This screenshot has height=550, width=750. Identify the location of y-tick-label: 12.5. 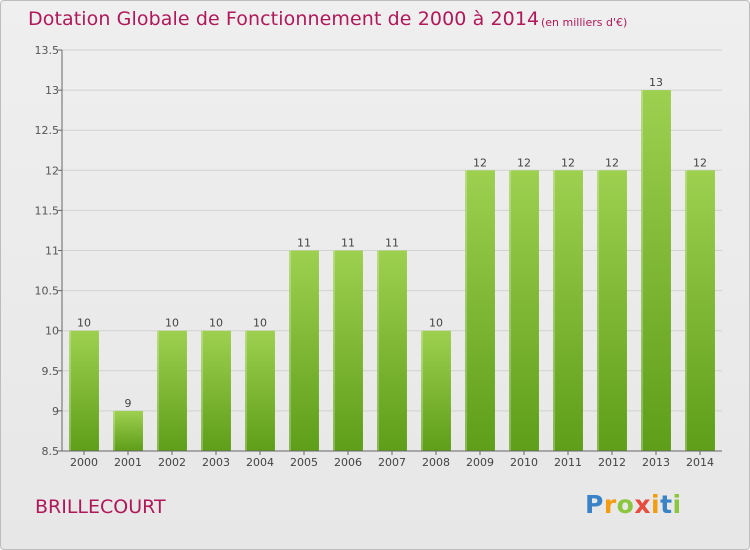
(47, 130).